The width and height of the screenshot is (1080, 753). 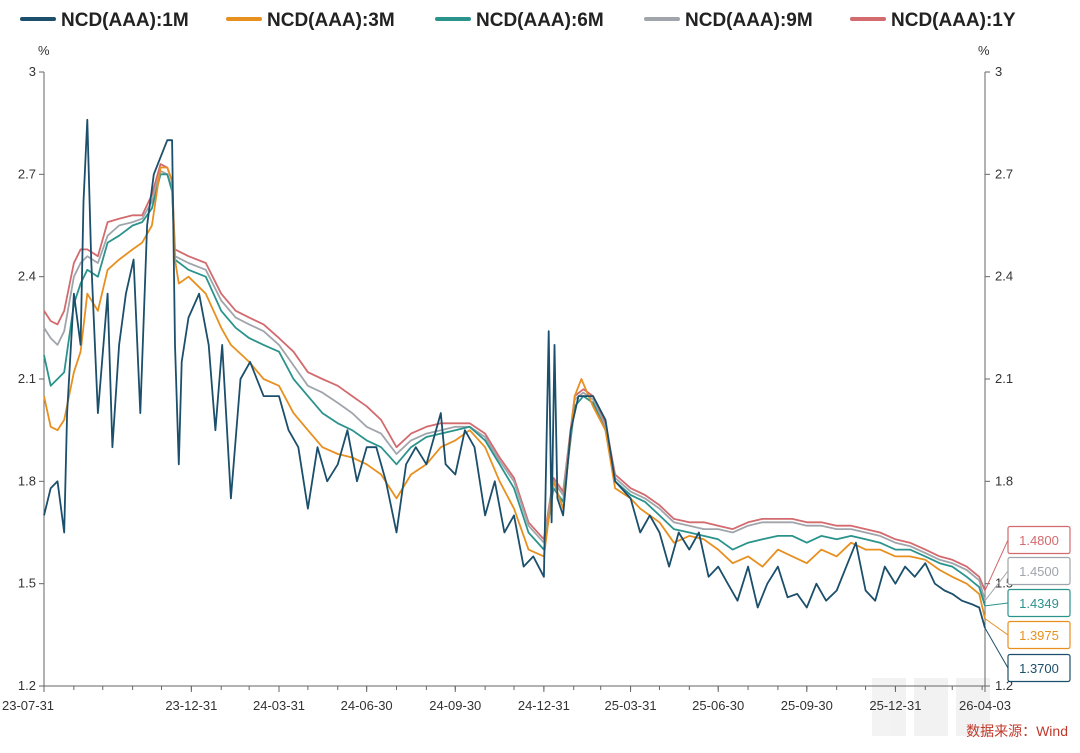 I want to click on y-tick-label-left: 2.1, so click(x=27, y=378).